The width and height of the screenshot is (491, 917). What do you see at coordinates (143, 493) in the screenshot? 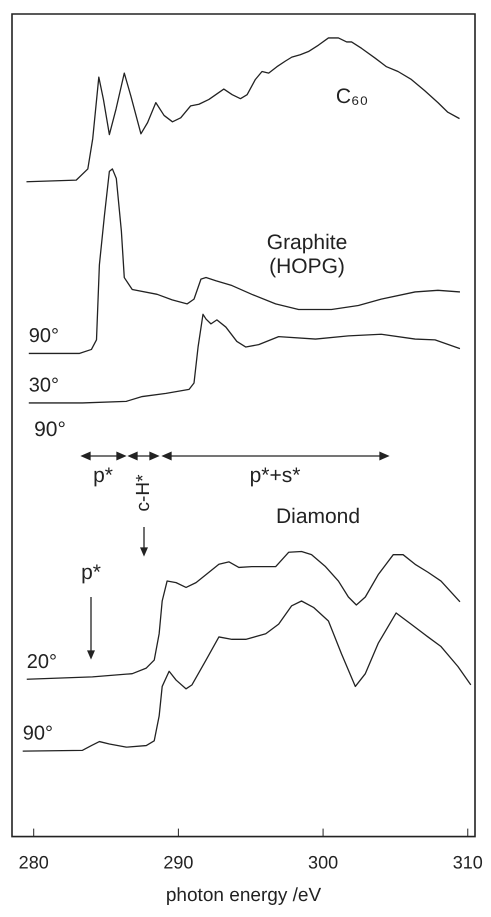
I see `annotation: c-H*` at bounding box center [143, 493].